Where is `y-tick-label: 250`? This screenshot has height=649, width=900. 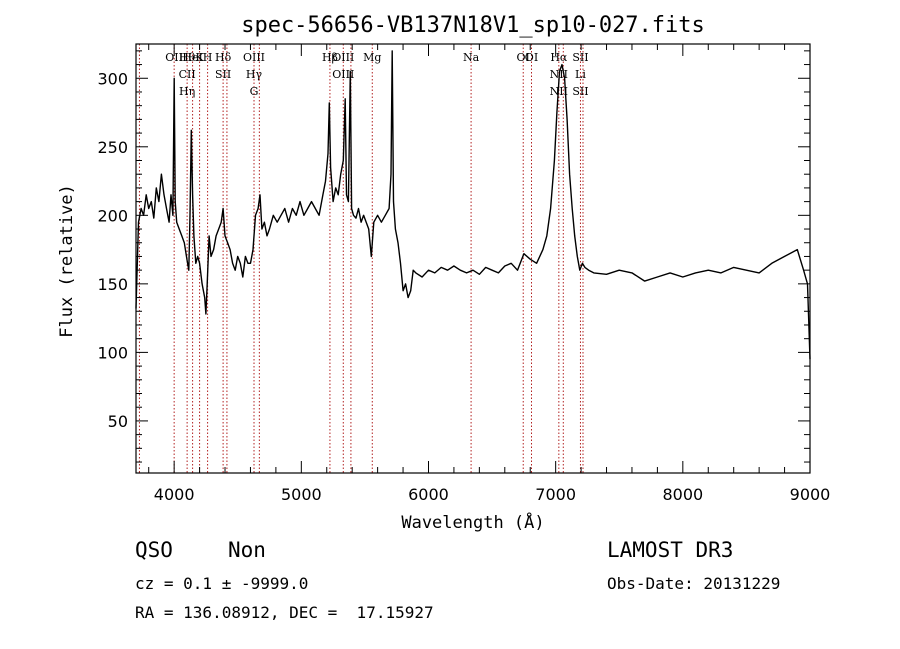 y-tick-label: 250 is located at coordinates (112, 147).